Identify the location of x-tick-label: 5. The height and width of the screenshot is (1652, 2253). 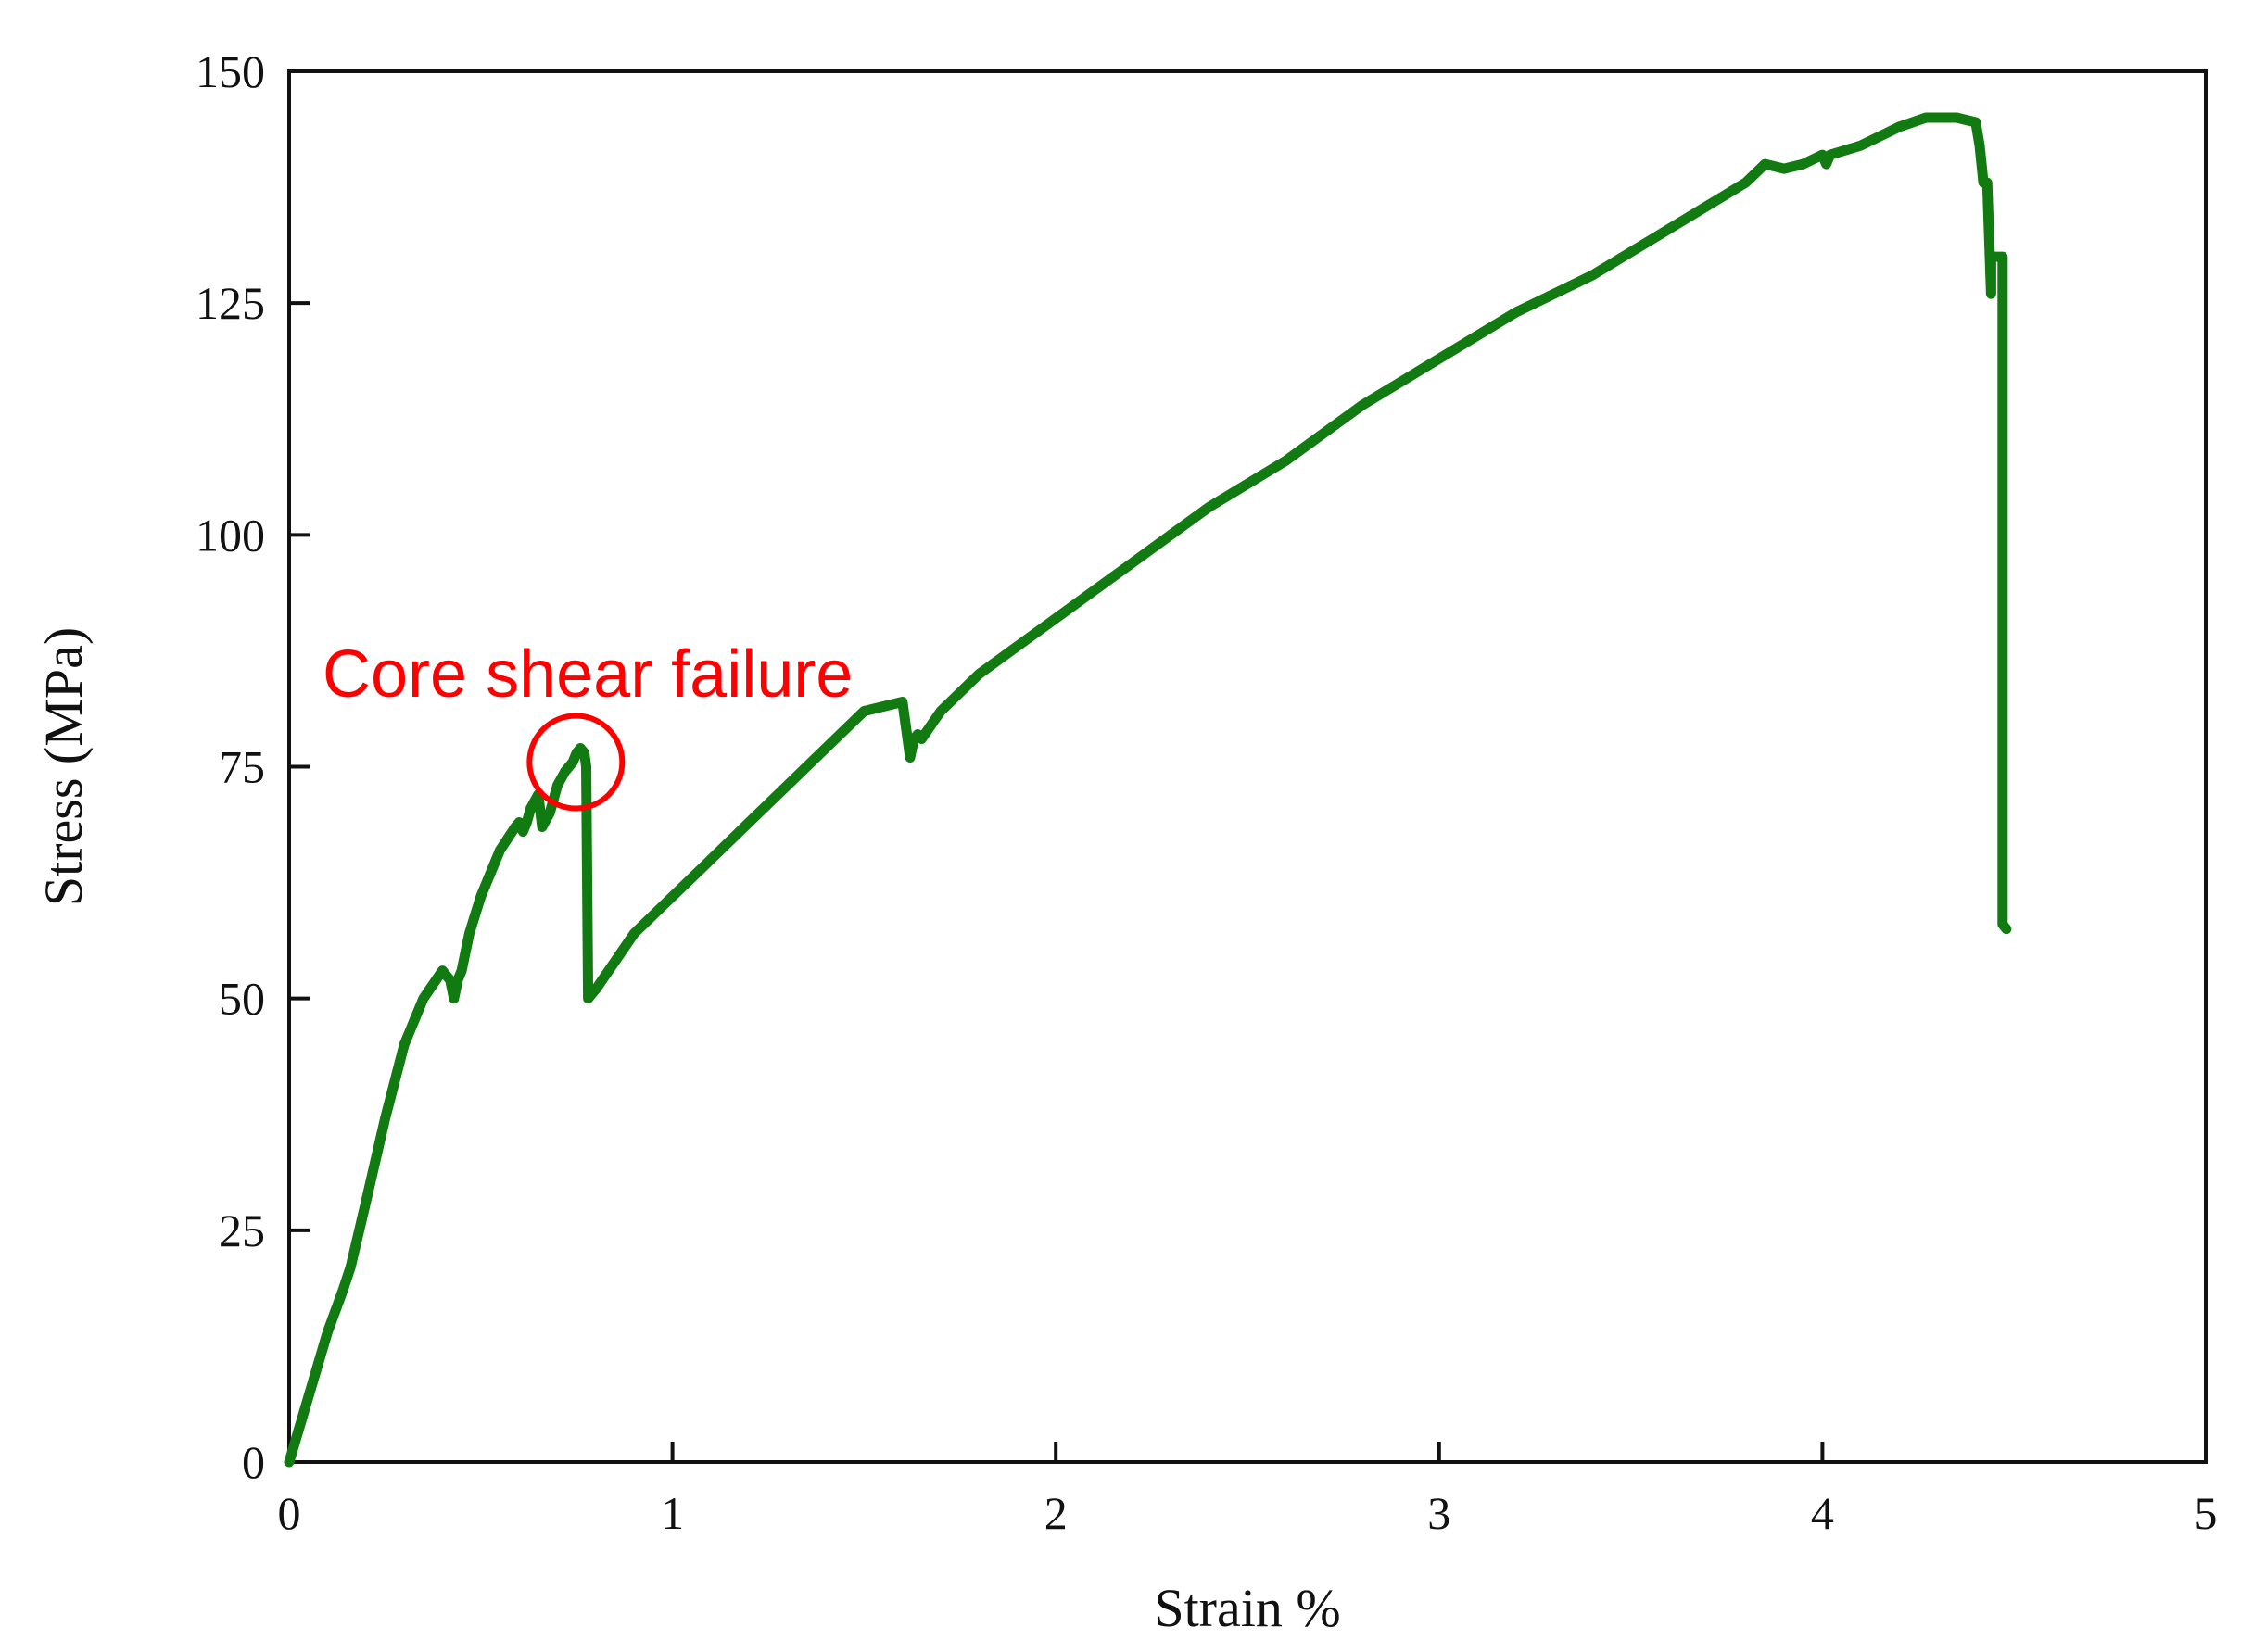
(2206, 1513).